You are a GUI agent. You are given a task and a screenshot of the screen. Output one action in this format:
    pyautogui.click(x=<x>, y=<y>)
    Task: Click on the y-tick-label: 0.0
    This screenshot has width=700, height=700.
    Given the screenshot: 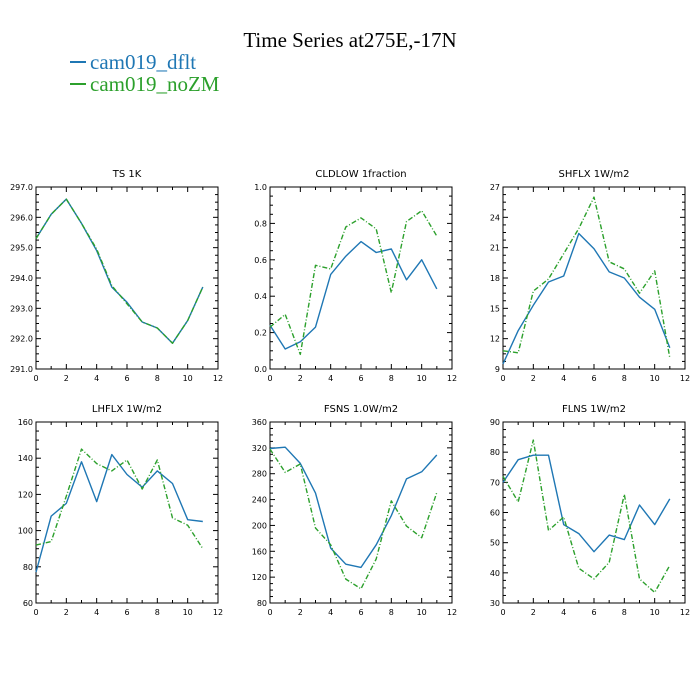 What is the action you would take?
    pyautogui.click(x=260, y=369)
    